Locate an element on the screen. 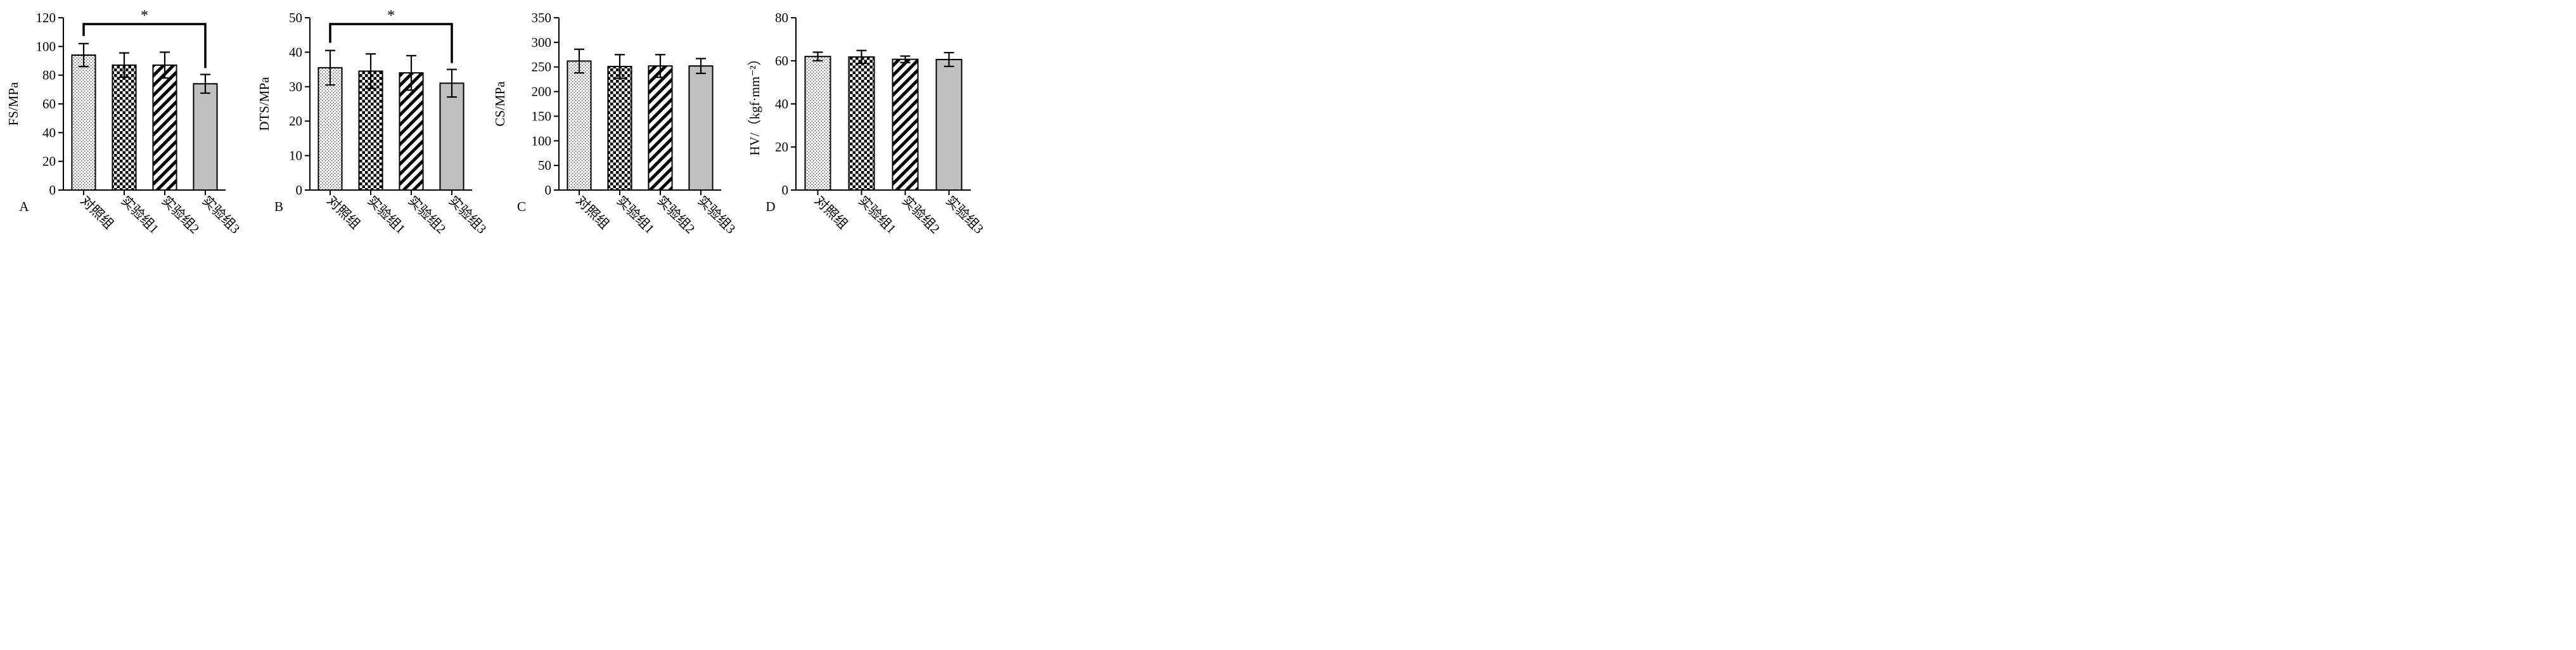 The image size is (2576, 650). y-axis-title: DTS/MPa is located at coordinates (264, 104).